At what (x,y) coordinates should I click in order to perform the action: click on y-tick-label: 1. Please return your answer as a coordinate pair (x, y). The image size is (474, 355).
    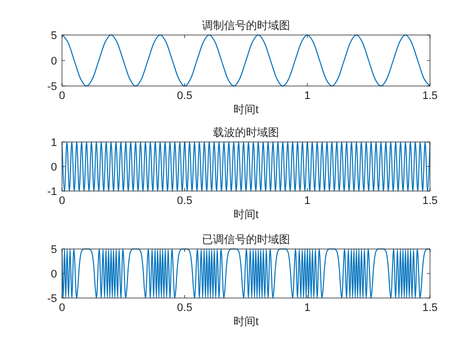
    Looking at the image, I should click on (53, 143).